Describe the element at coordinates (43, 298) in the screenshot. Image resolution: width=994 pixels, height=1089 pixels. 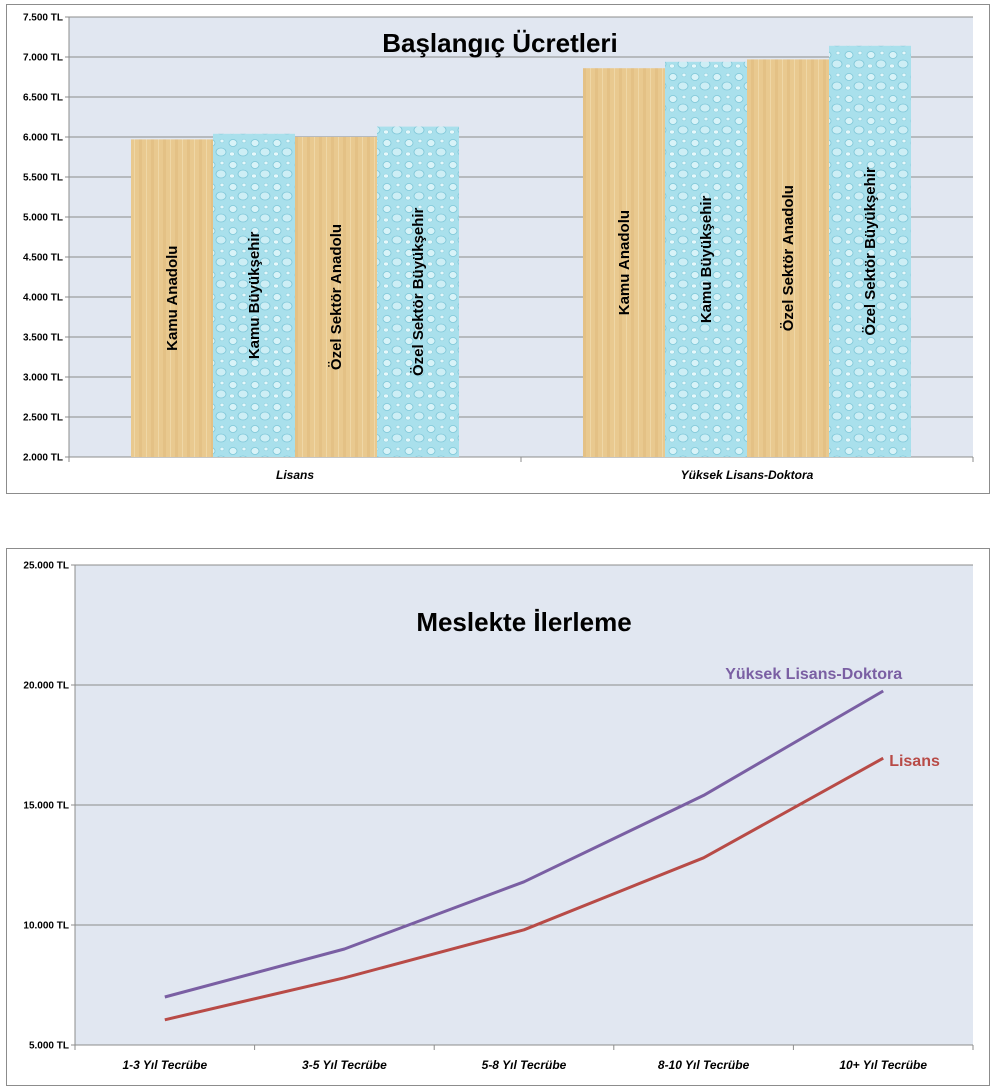
I see `y-tick-label: 4.000 TL` at that location.